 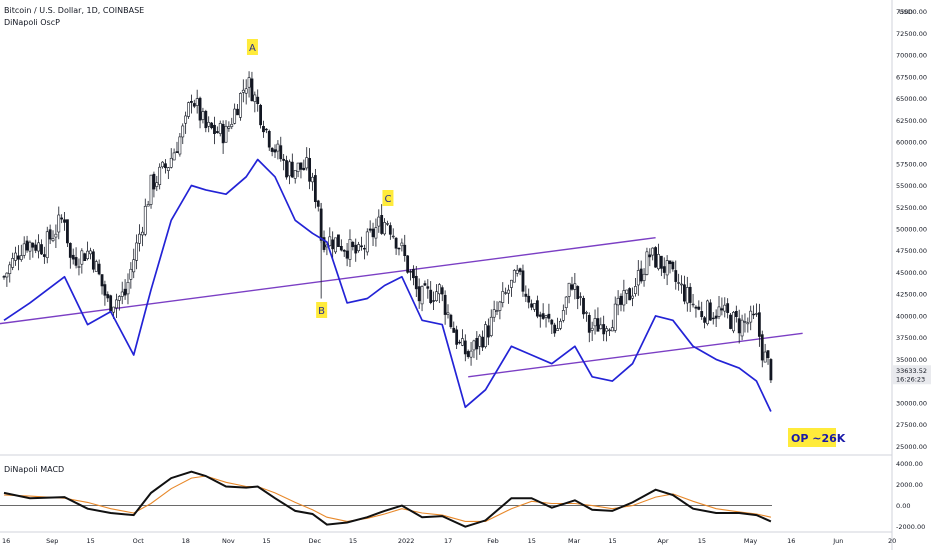 What do you see at coordinates (448, 541) in the screenshot?
I see `time-tick-label: 17` at bounding box center [448, 541].